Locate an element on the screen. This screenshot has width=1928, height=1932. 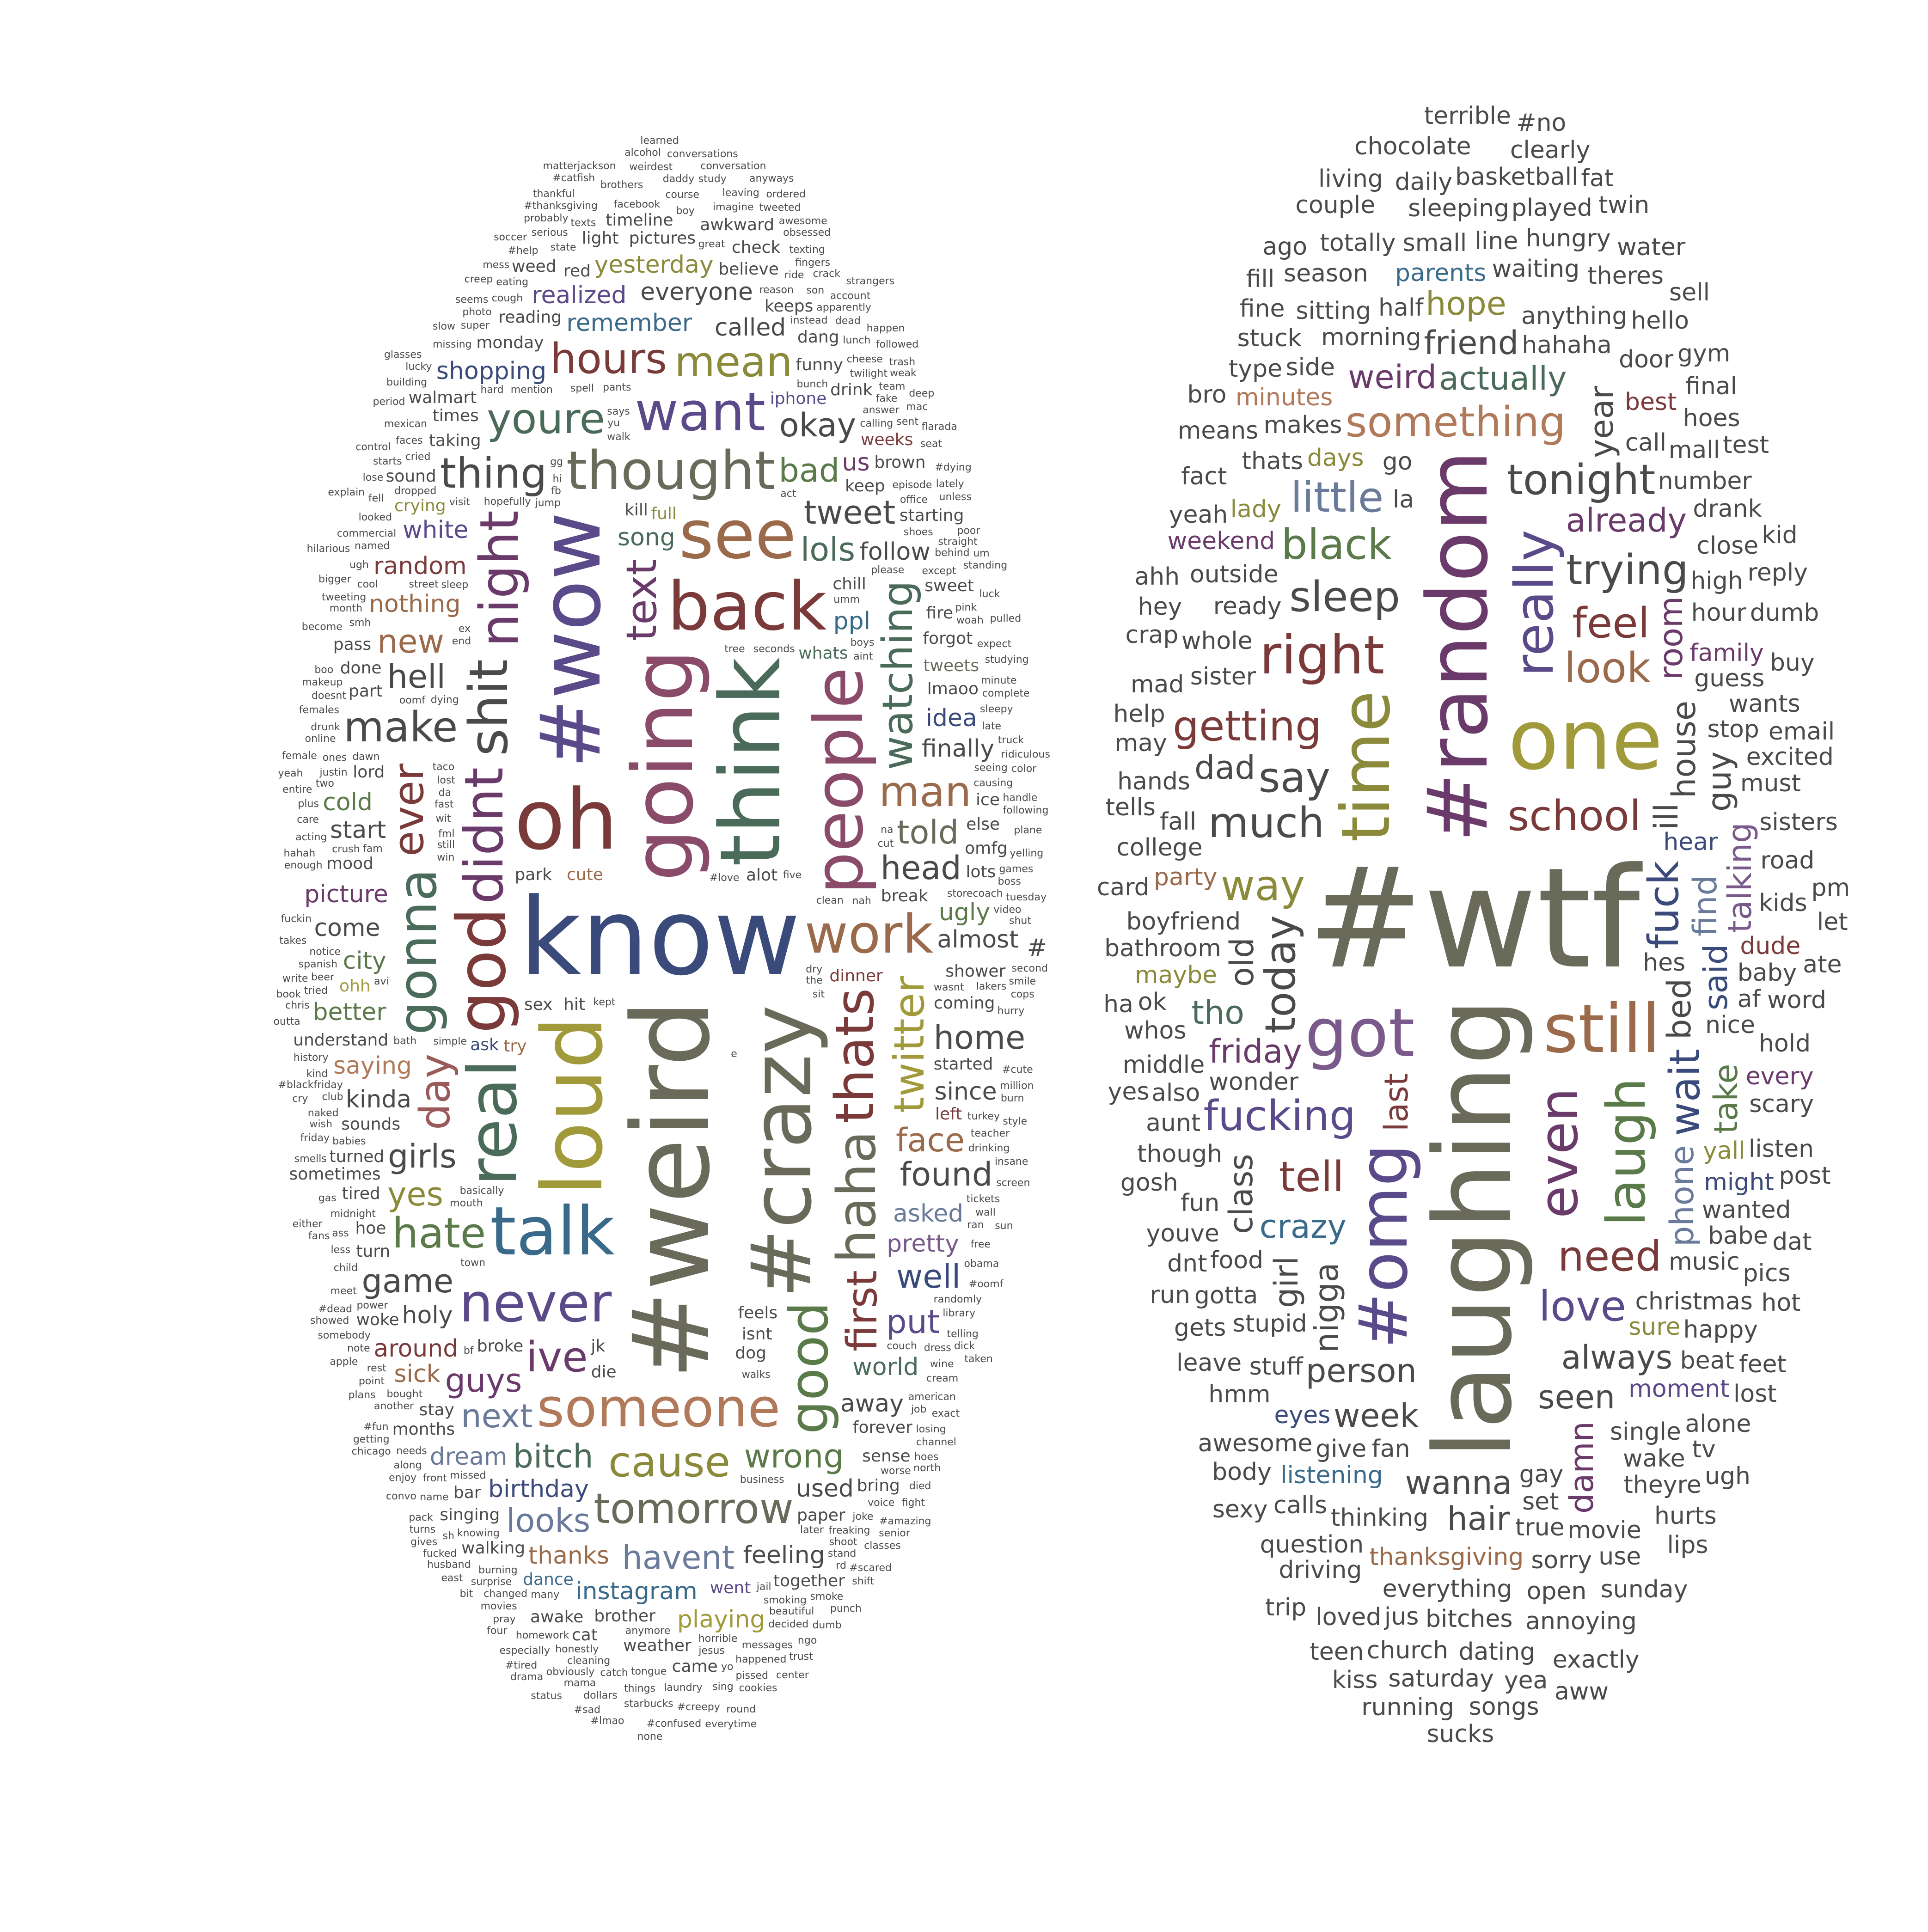
cloud-word: laughing is located at coordinates (1474, 1229).